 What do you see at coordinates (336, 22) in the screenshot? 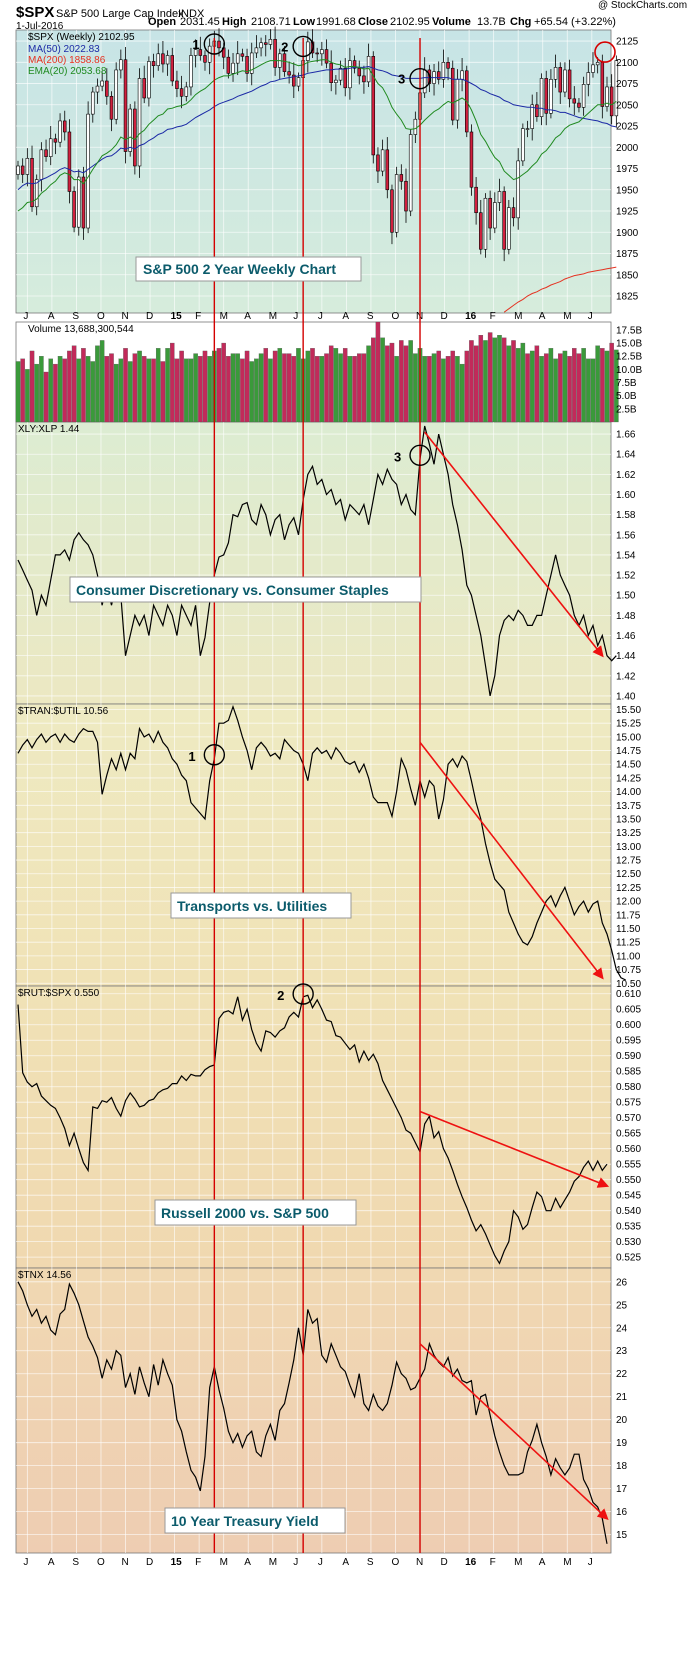
I see `low-value: 1991.68` at bounding box center [336, 22].